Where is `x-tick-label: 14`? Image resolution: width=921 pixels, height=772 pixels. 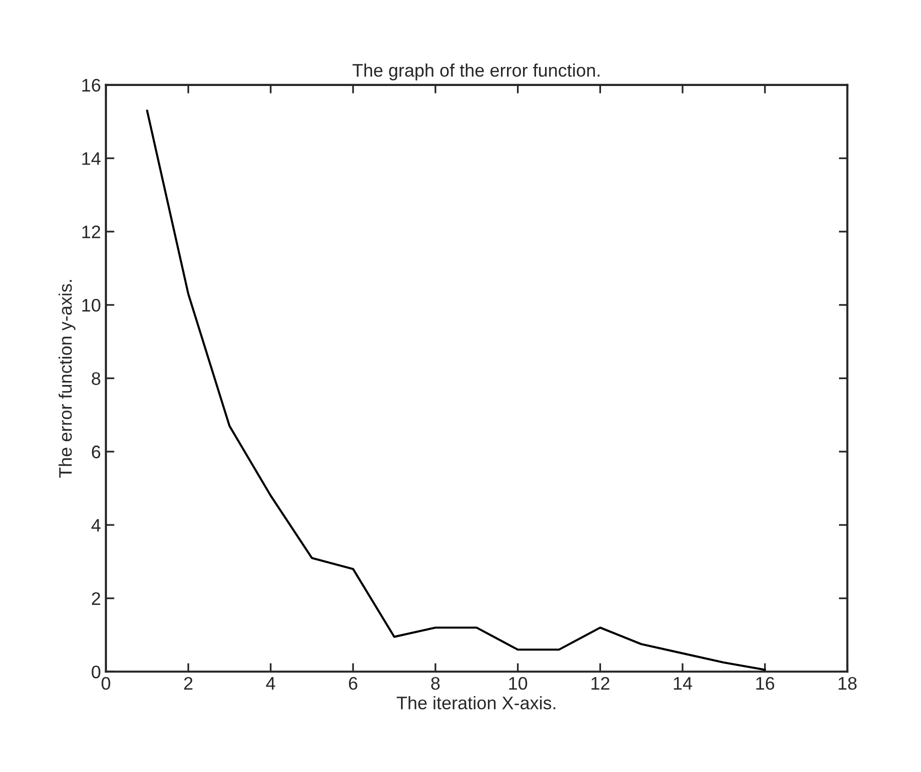 x-tick-label: 14 is located at coordinates (683, 683).